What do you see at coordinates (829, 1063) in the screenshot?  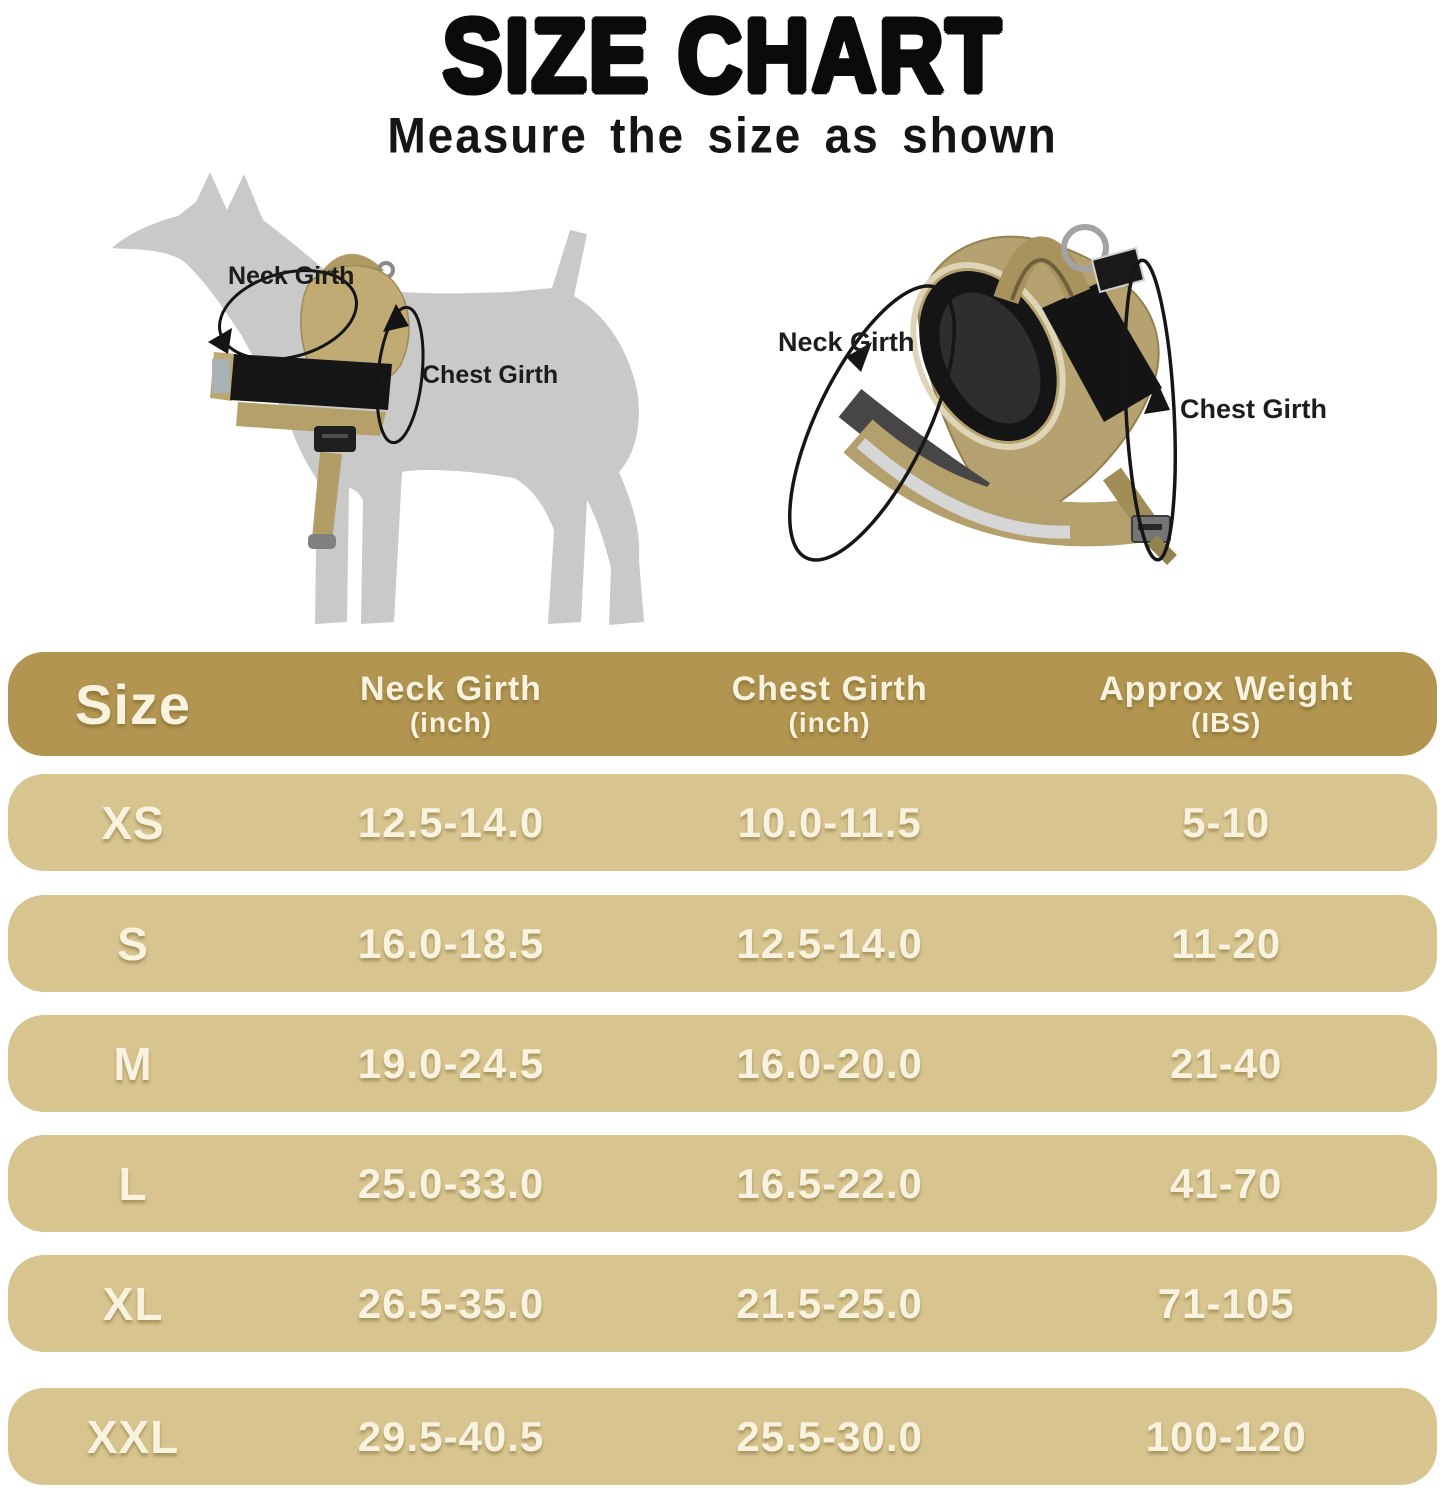 I see `chest-girth-value: 16.0-20.0` at bounding box center [829, 1063].